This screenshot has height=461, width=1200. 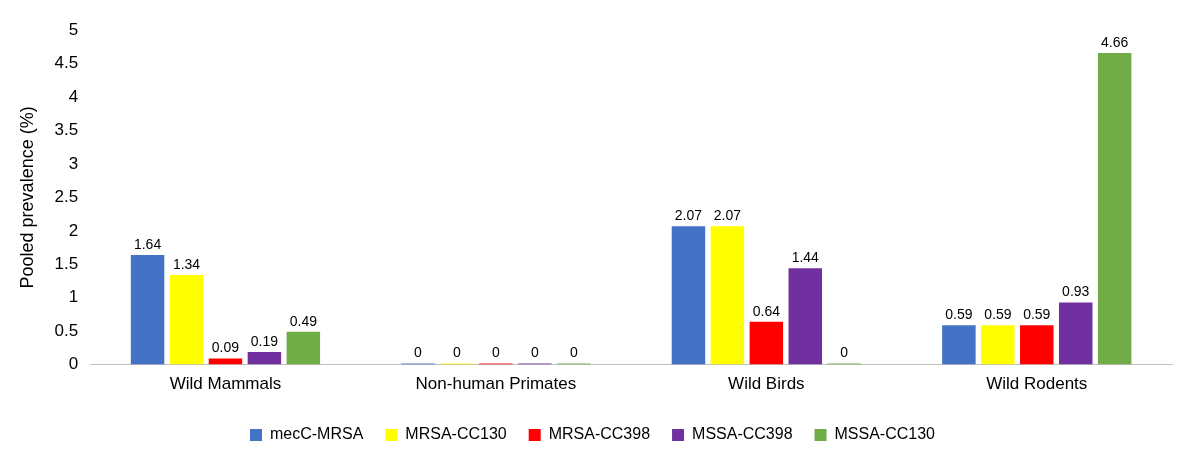 What do you see at coordinates (264, 340) in the screenshot?
I see `data-label: 0.19` at bounding box center [264, 340].